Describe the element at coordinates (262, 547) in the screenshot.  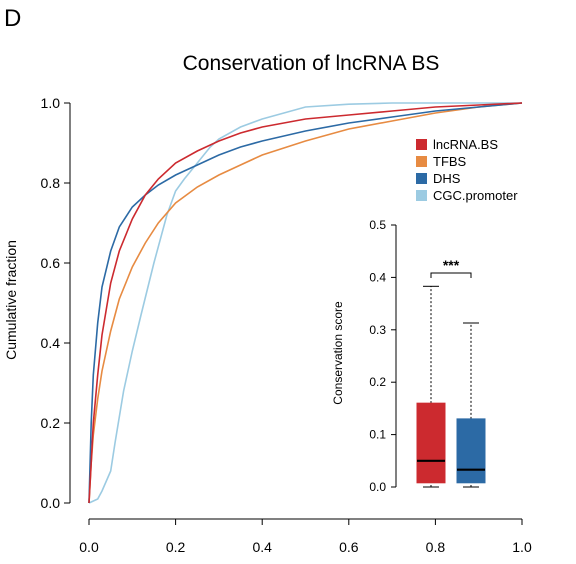
I see `x-tick-label: 0.4` at that location.